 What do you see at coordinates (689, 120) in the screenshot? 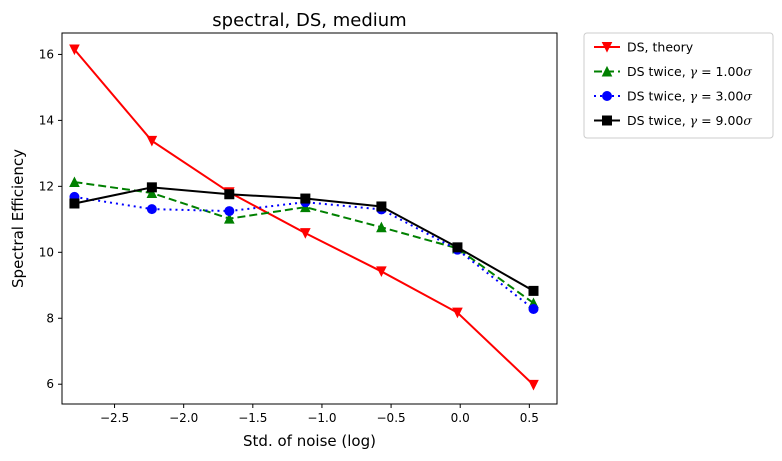
I see `legend-label: DS twice, γ = 9.00σ` at bounding box center [689, 120].